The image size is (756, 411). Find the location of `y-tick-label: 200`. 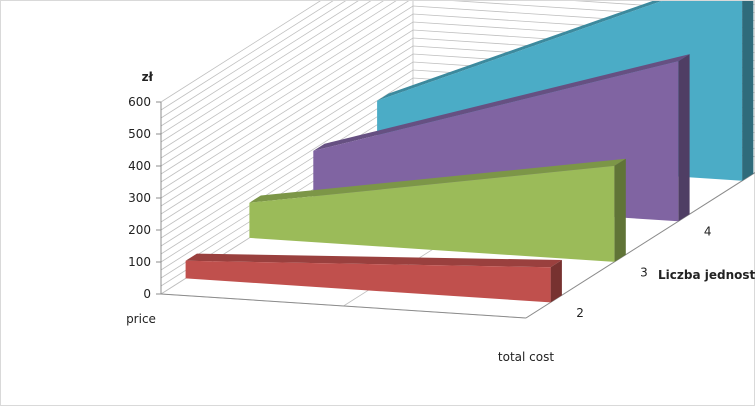

y-tick-label: 200 is located at coordinates (139, 230).